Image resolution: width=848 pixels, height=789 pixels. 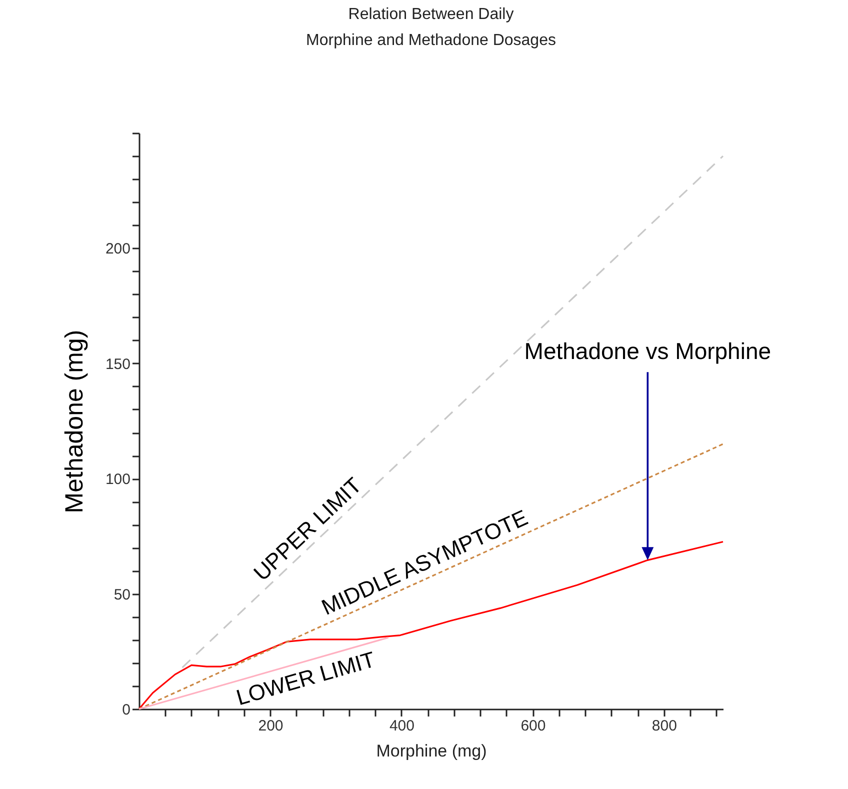 What do you see at coordinates (533, 726) in the screenshot?
I see `x-tick-label: 600` at bounding box center [533, 726].